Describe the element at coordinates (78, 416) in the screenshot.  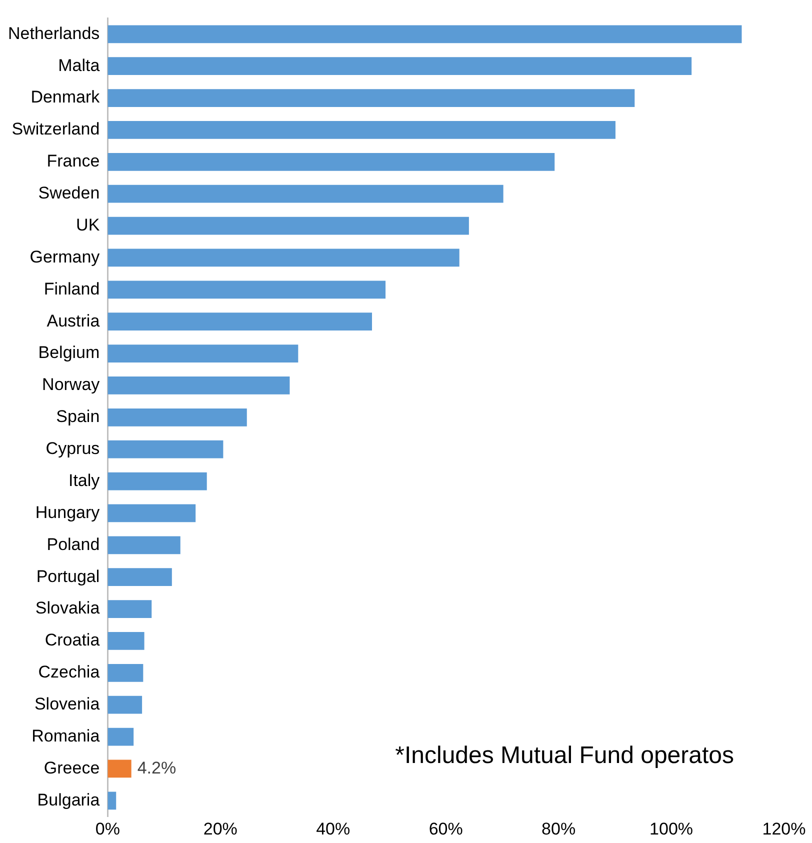
I see `y-tick-label: Spain` at that location.